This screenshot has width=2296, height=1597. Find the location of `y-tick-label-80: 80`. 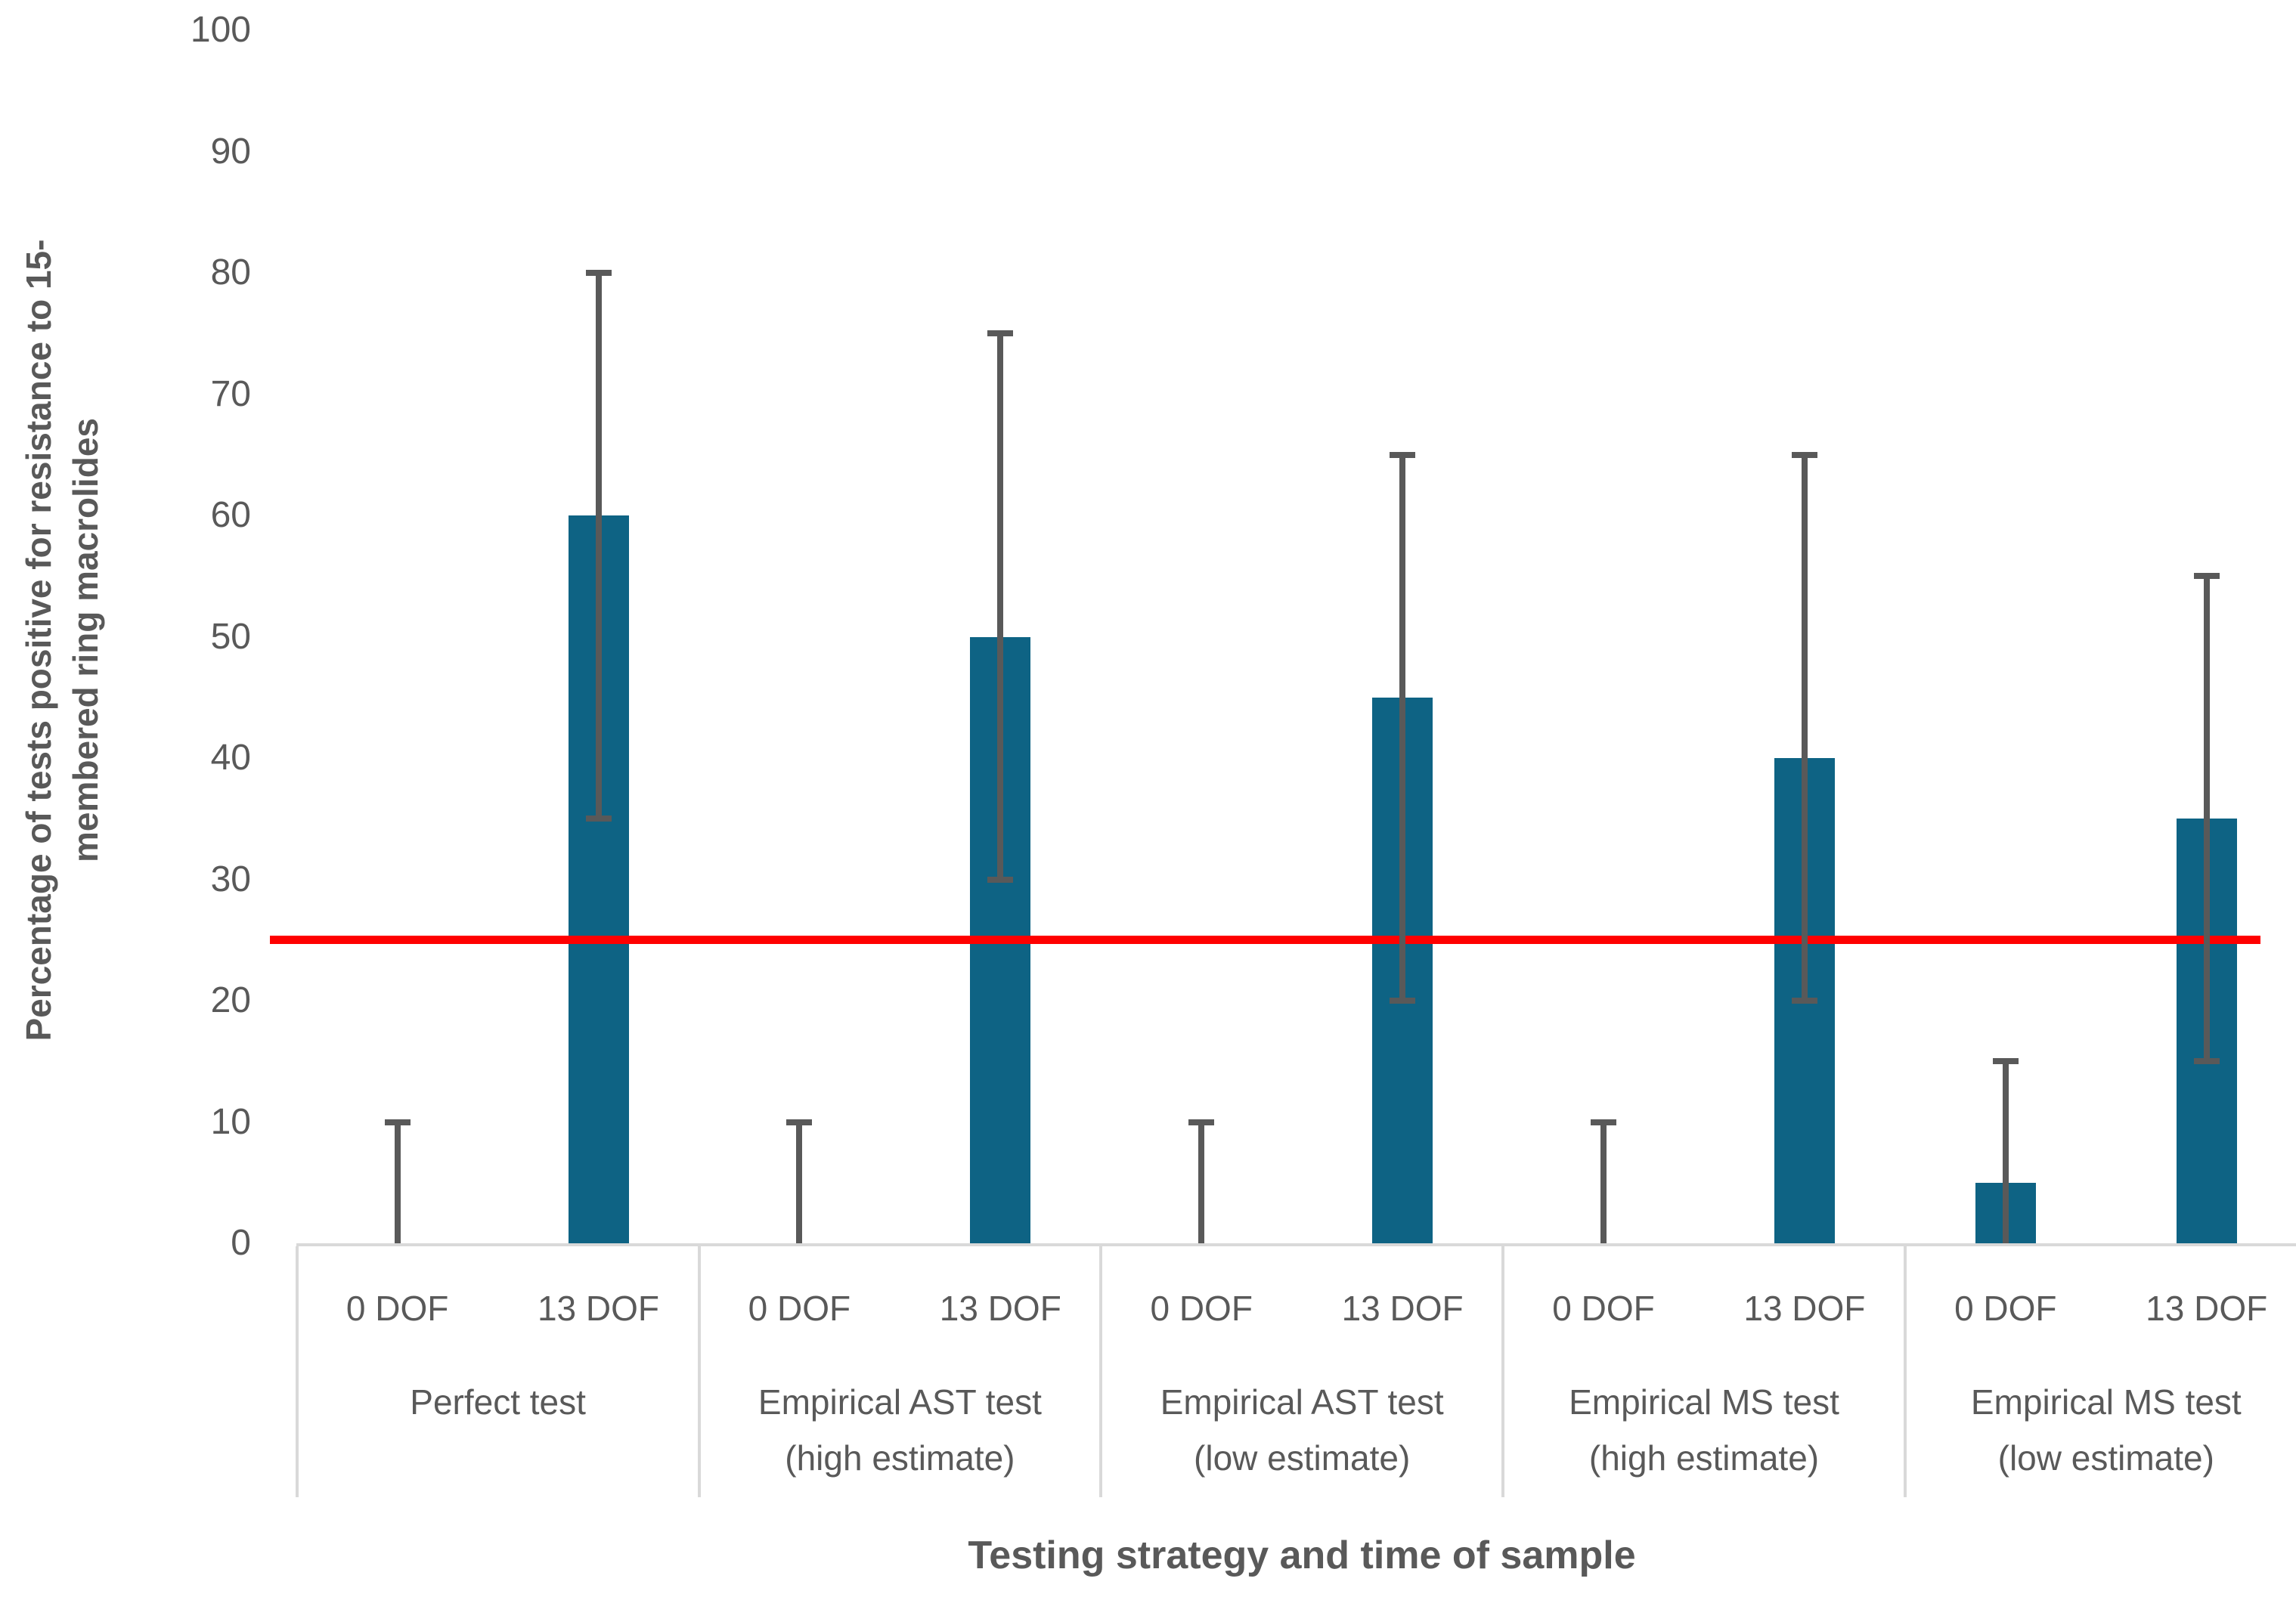

y-tick-label-80: 80 is located at coordinates (230, 272).